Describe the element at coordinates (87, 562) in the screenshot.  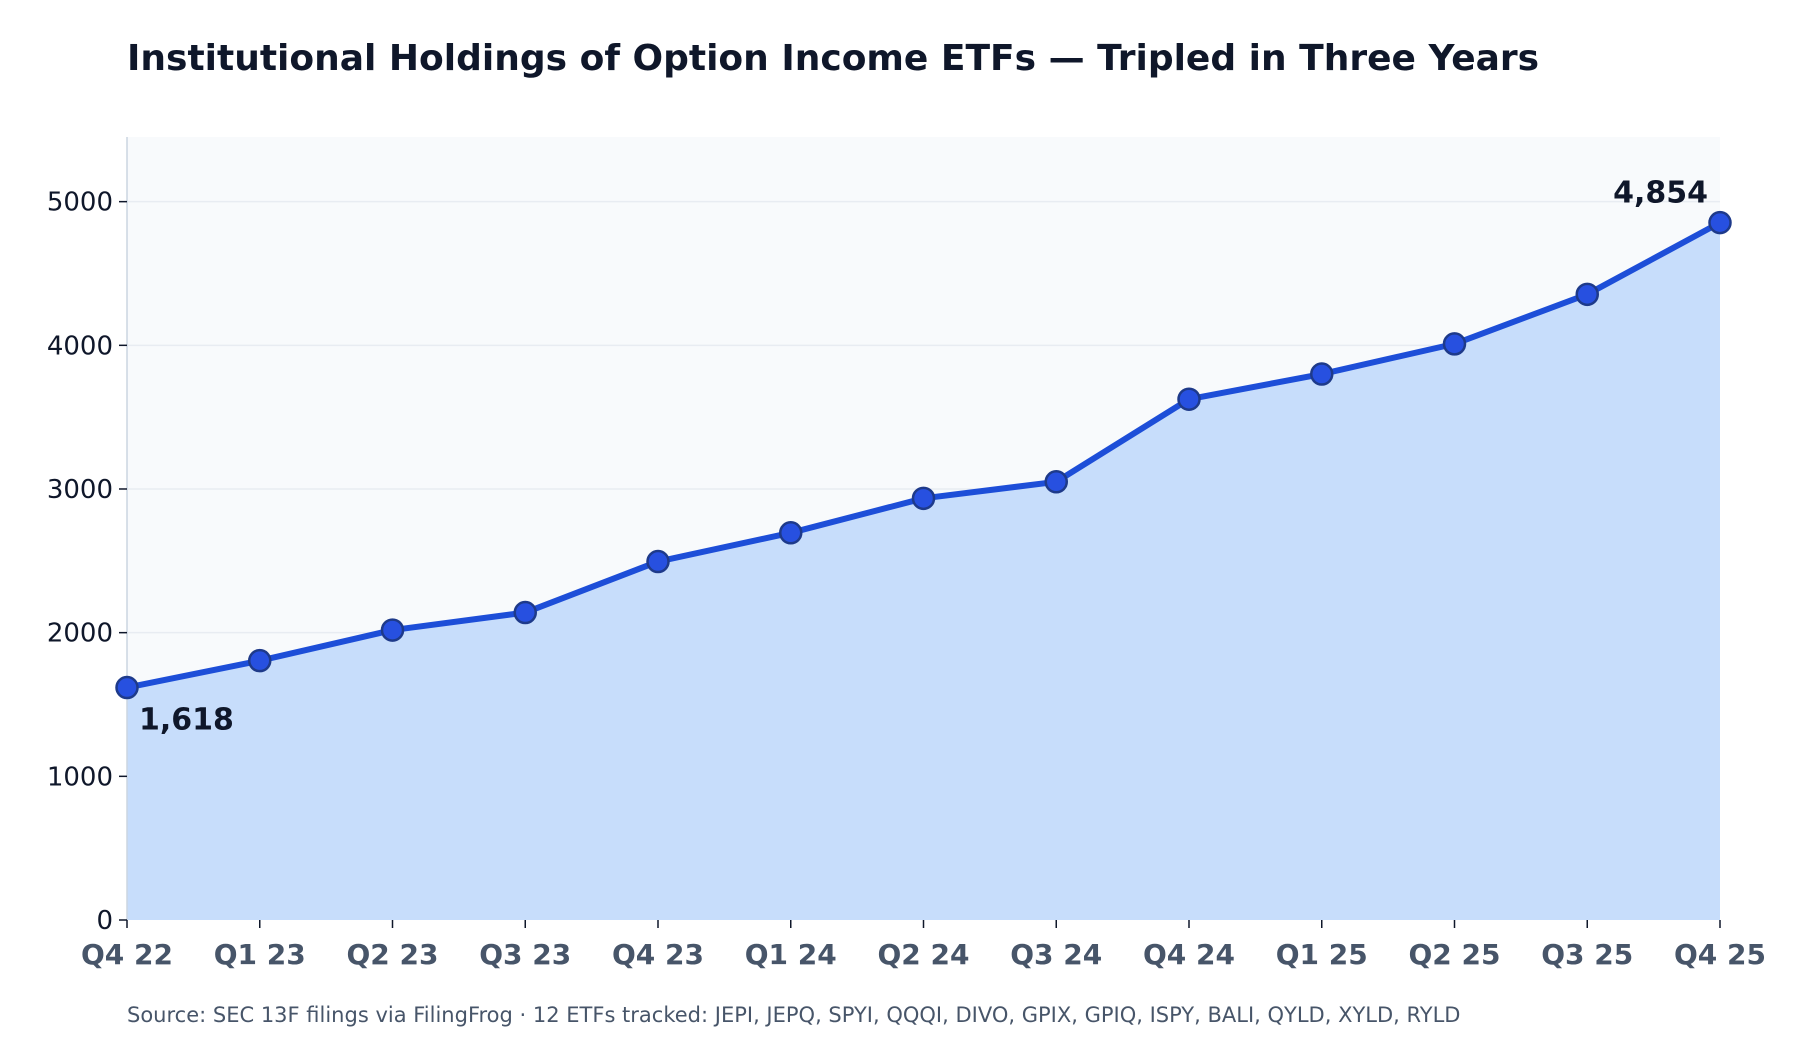
I see `y-axis-ticks: 0 1000 2000 3000 4000 5000` at that location.